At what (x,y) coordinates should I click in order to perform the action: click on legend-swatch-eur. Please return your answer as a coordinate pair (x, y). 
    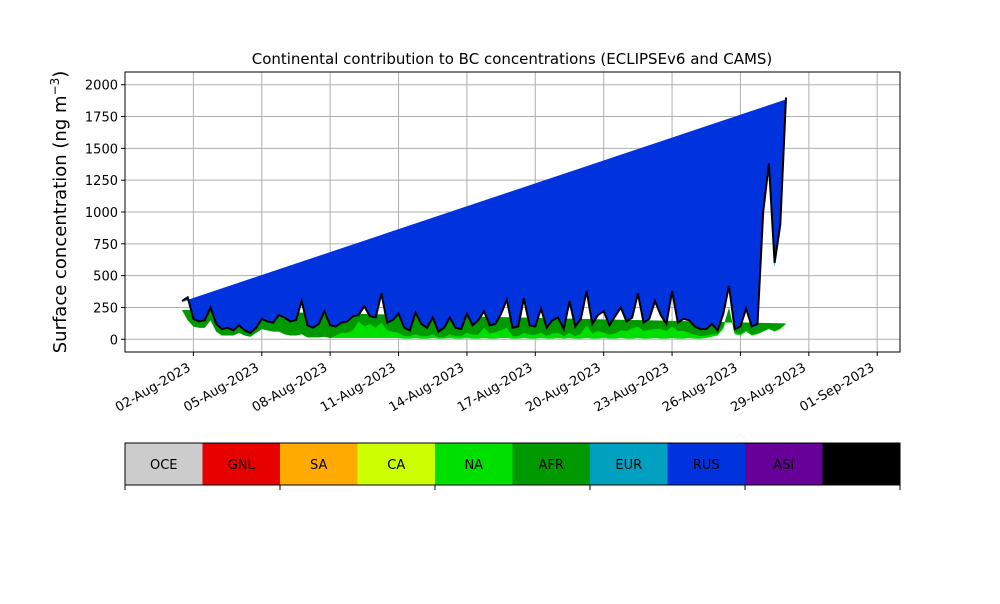
    Looking at the image, I should click on (629, 464).